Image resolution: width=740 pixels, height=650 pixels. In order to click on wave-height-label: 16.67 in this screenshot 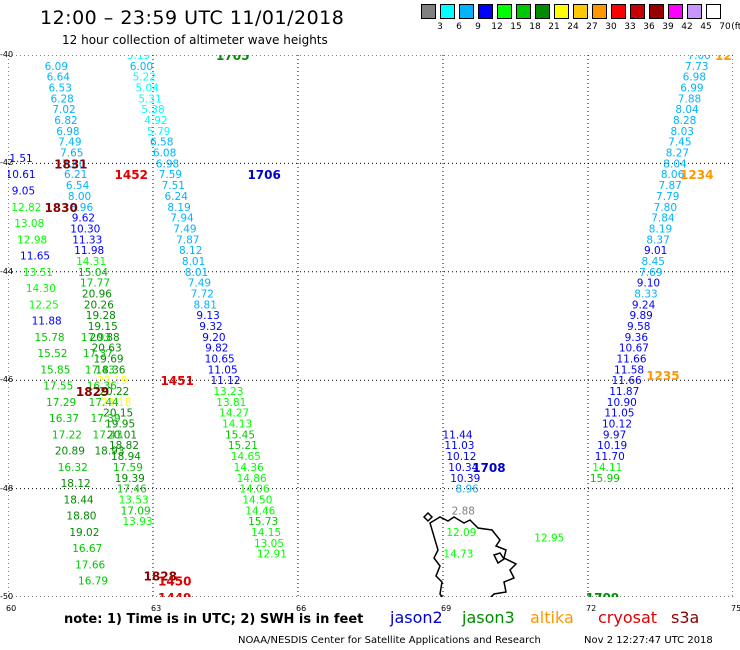, I will do `click(87, 549)`.